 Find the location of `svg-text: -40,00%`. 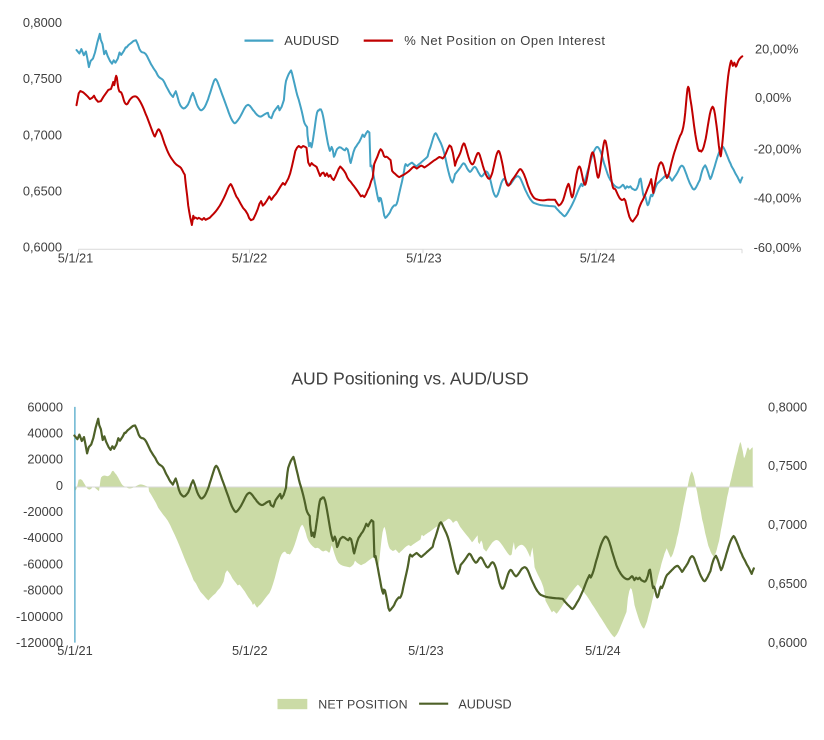

svg-text: -40,00% is located at coordinates (778, 198).